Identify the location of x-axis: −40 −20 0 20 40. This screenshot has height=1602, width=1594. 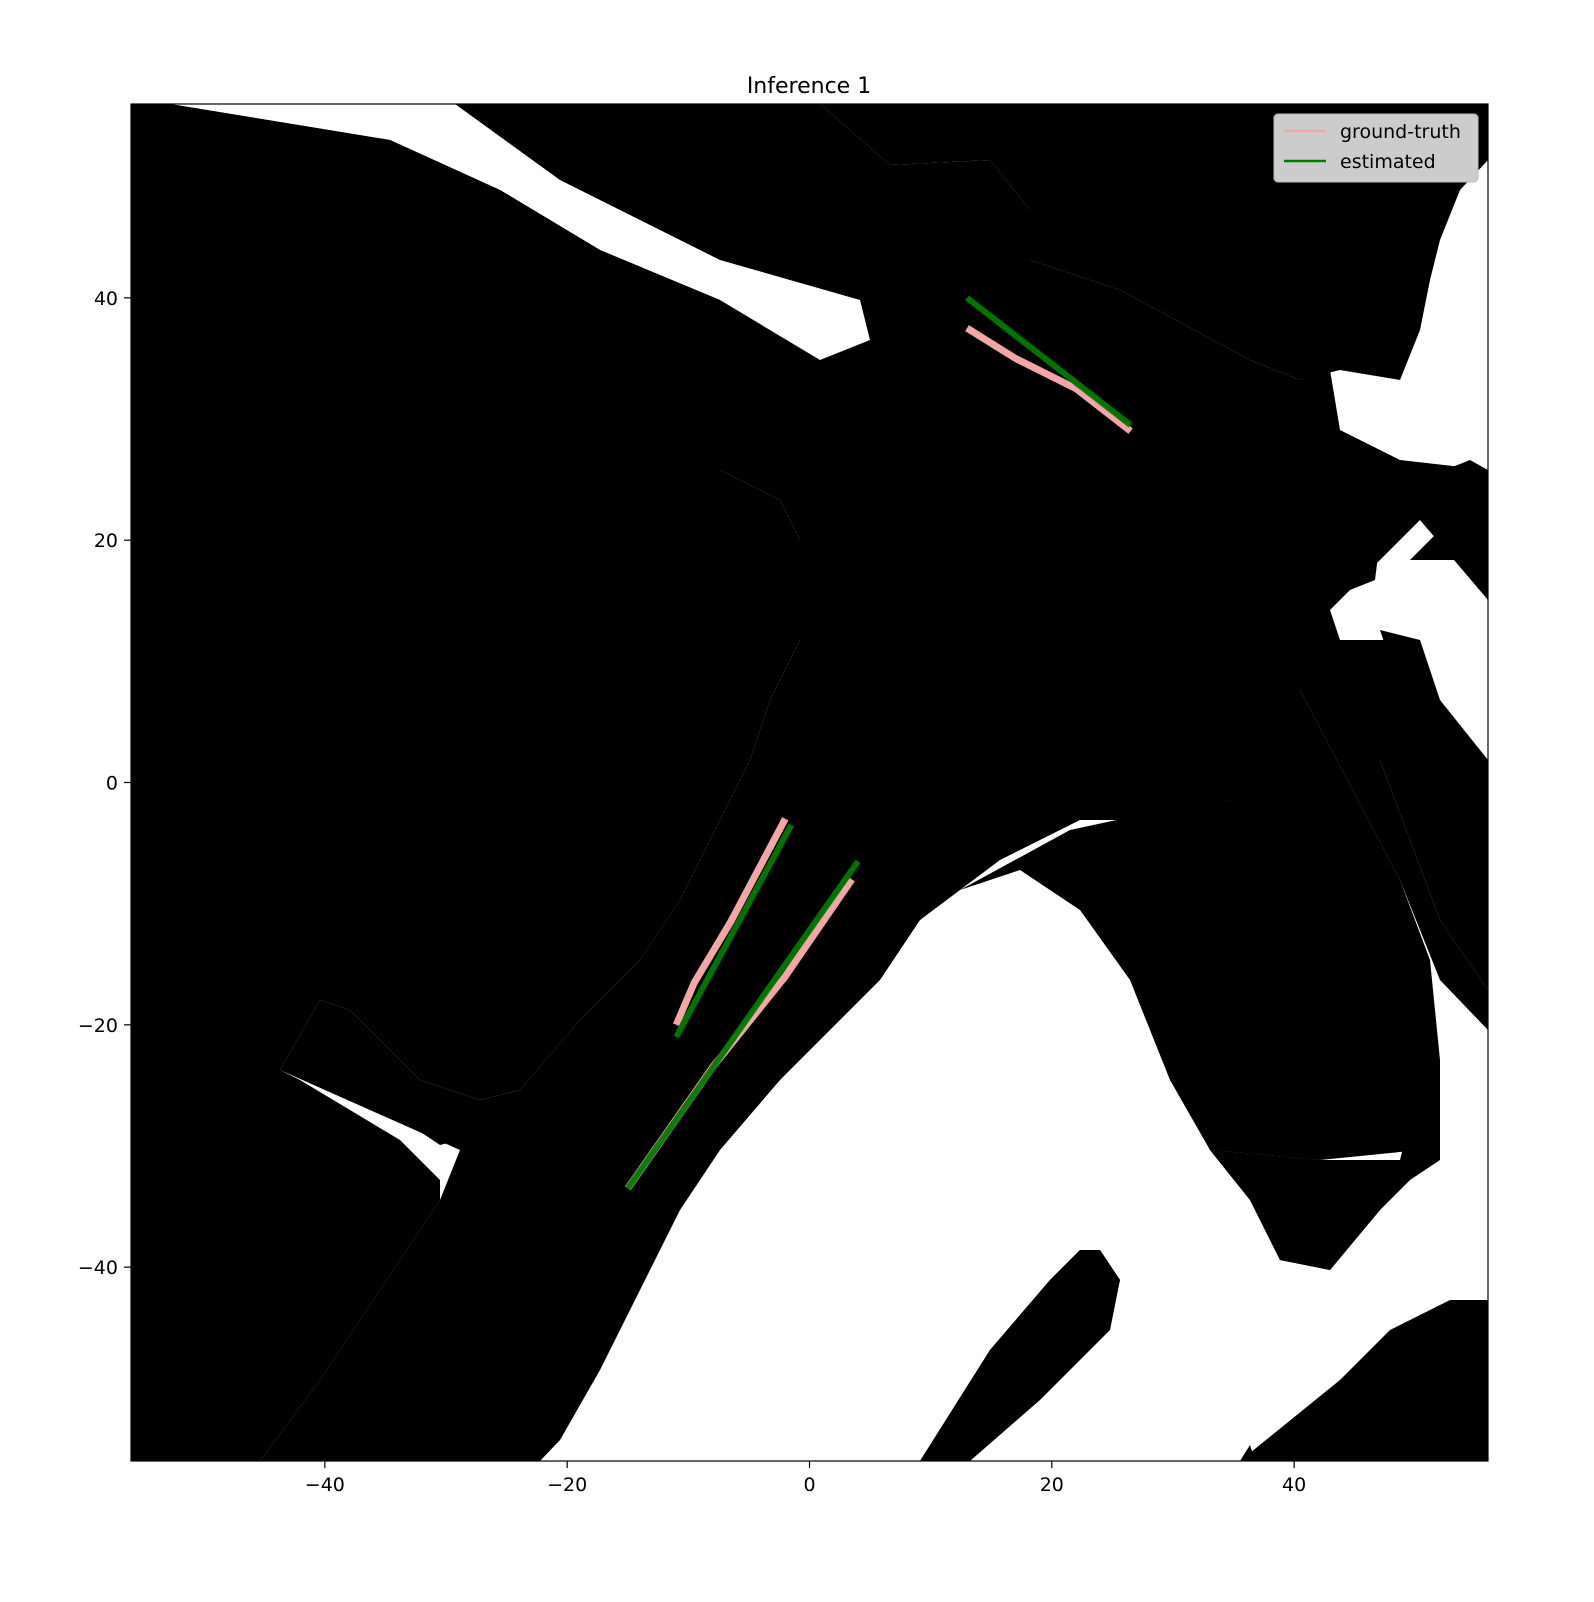
(805, 1478).